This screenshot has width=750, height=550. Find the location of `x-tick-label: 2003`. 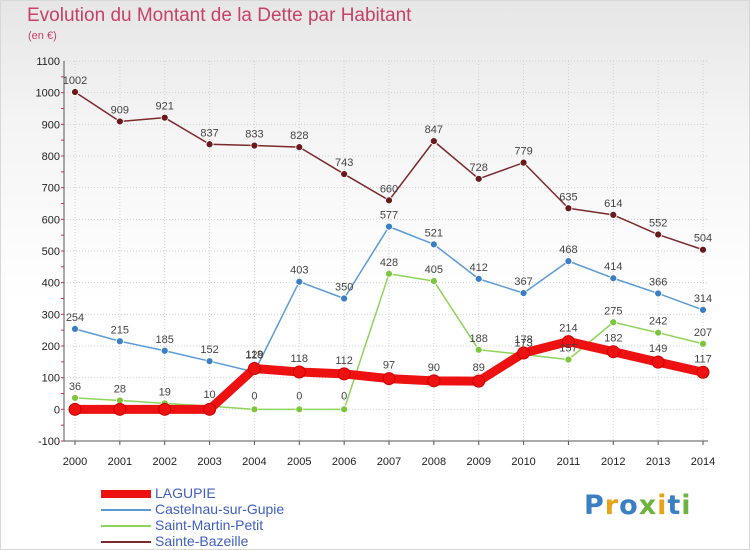

x-tick-label: 2003 is located at coordinates (209, 462).